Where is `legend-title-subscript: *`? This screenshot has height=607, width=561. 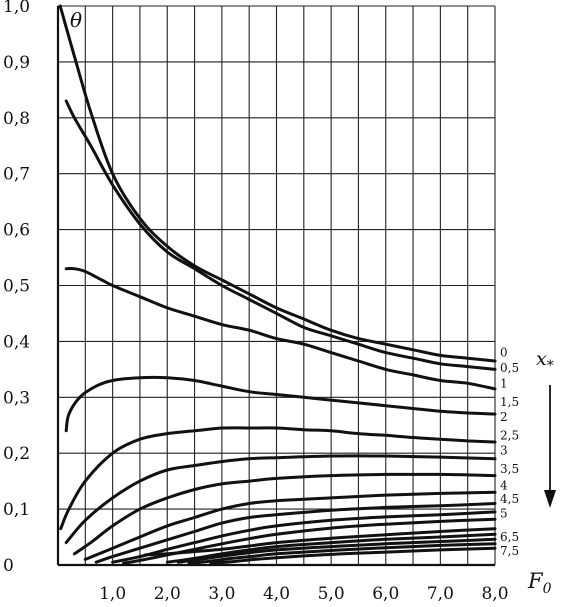 legend-title-subscript: * is located at coordinates (550, 366).